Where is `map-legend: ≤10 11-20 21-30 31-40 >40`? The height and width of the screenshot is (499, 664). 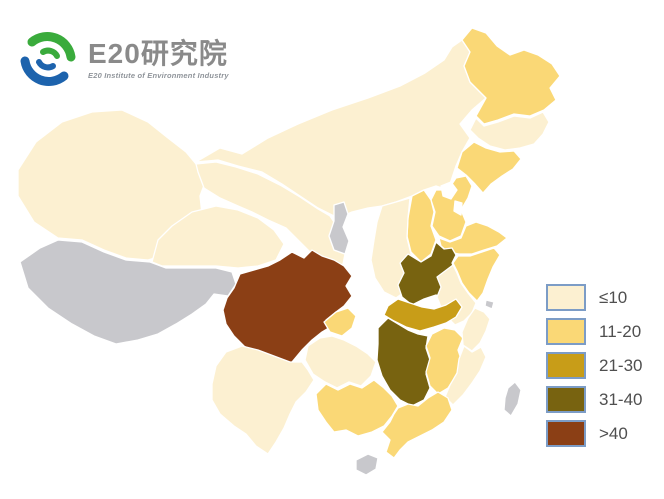 map-legend: ≤10 11-20 21-30 31-40 >40 is located at coordinates (594, 365).